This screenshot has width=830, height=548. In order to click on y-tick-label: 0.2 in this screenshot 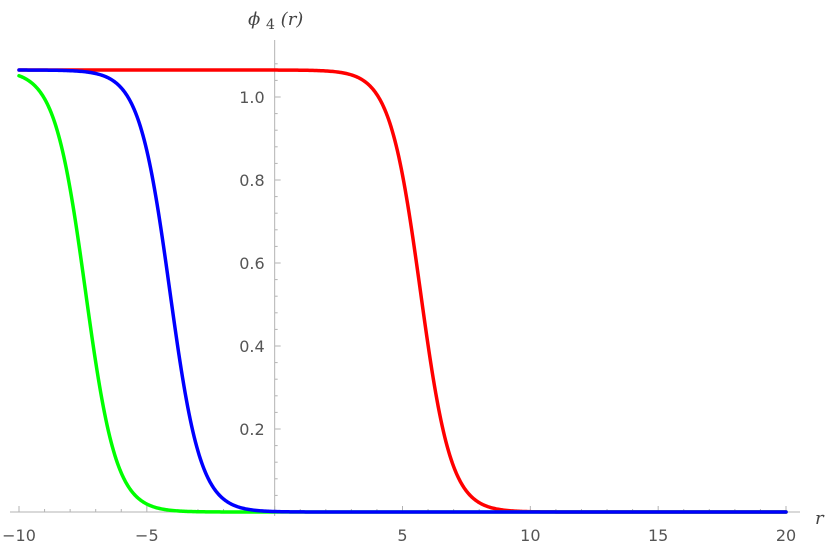, I will do `click(251, 429)`.